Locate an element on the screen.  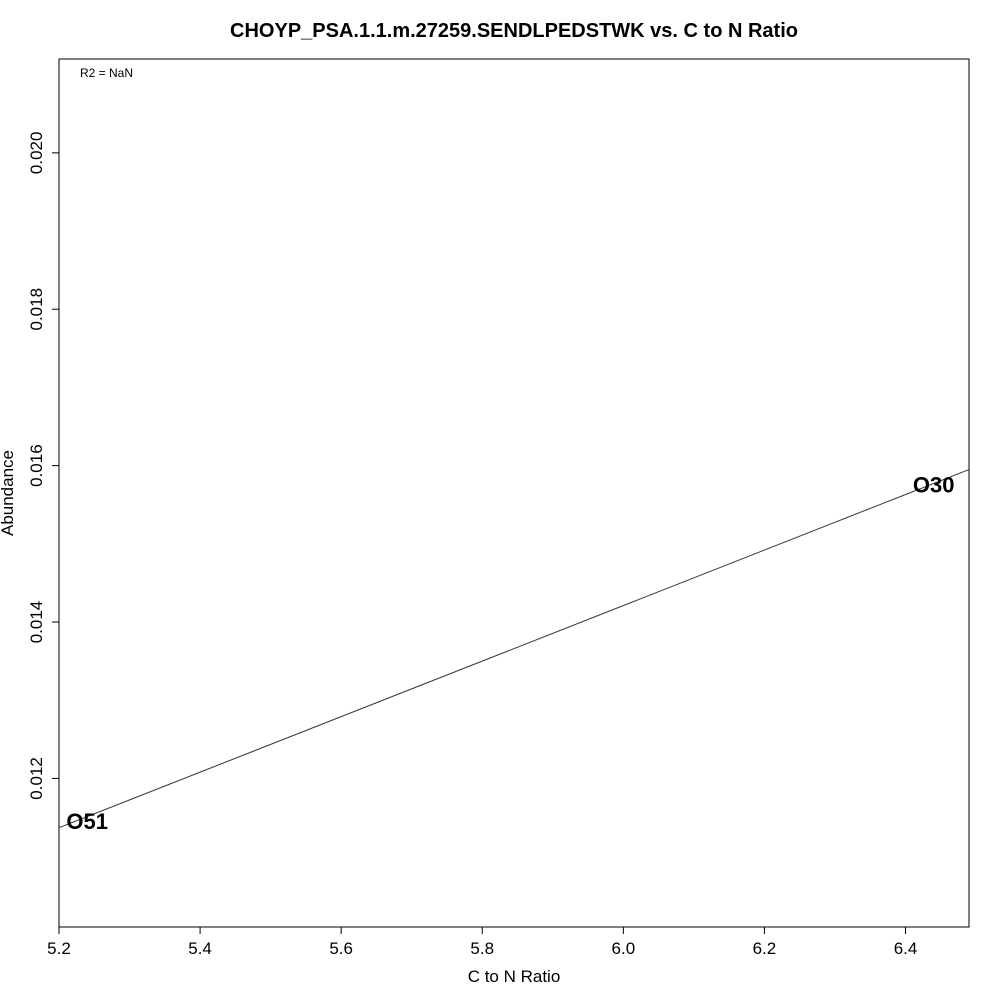
point-label-o30: O30 is located at coordinates (934, 485).